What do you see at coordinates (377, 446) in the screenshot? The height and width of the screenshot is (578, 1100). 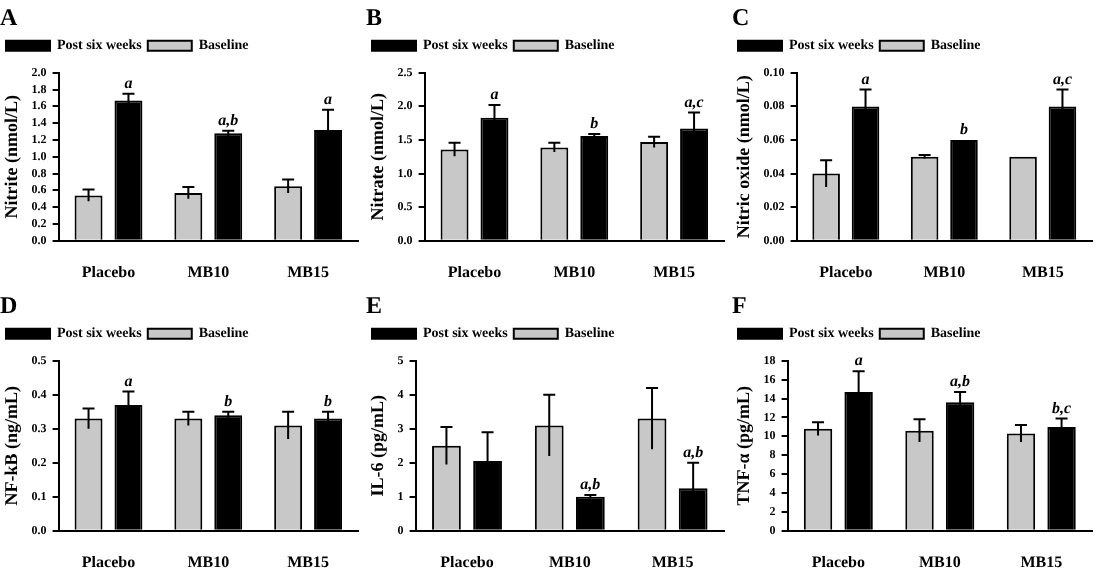 I see `y-axis-title: IL-6 (pg/mL)` at bounding box center [377, 446].